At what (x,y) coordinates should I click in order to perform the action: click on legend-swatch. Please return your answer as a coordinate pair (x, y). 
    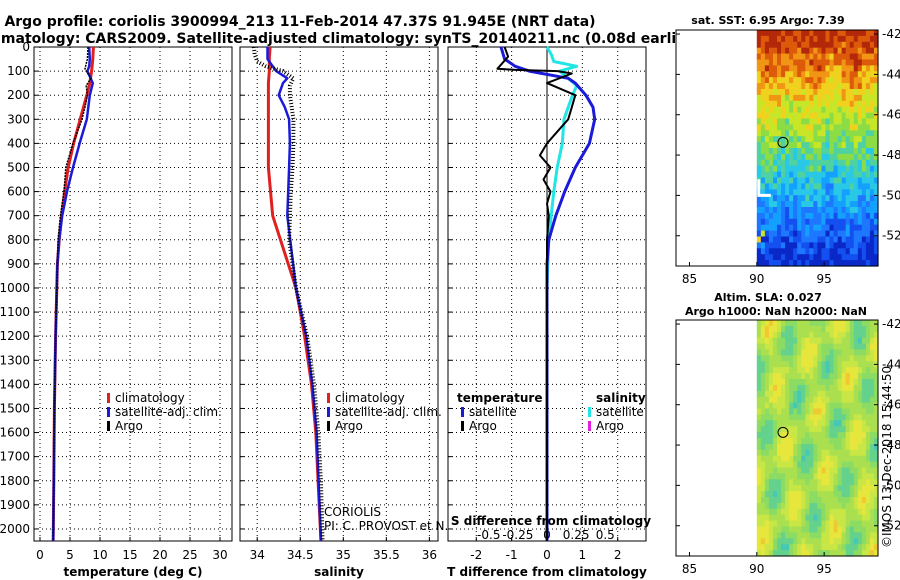
    Looking at the image, I should click on (328, 426).